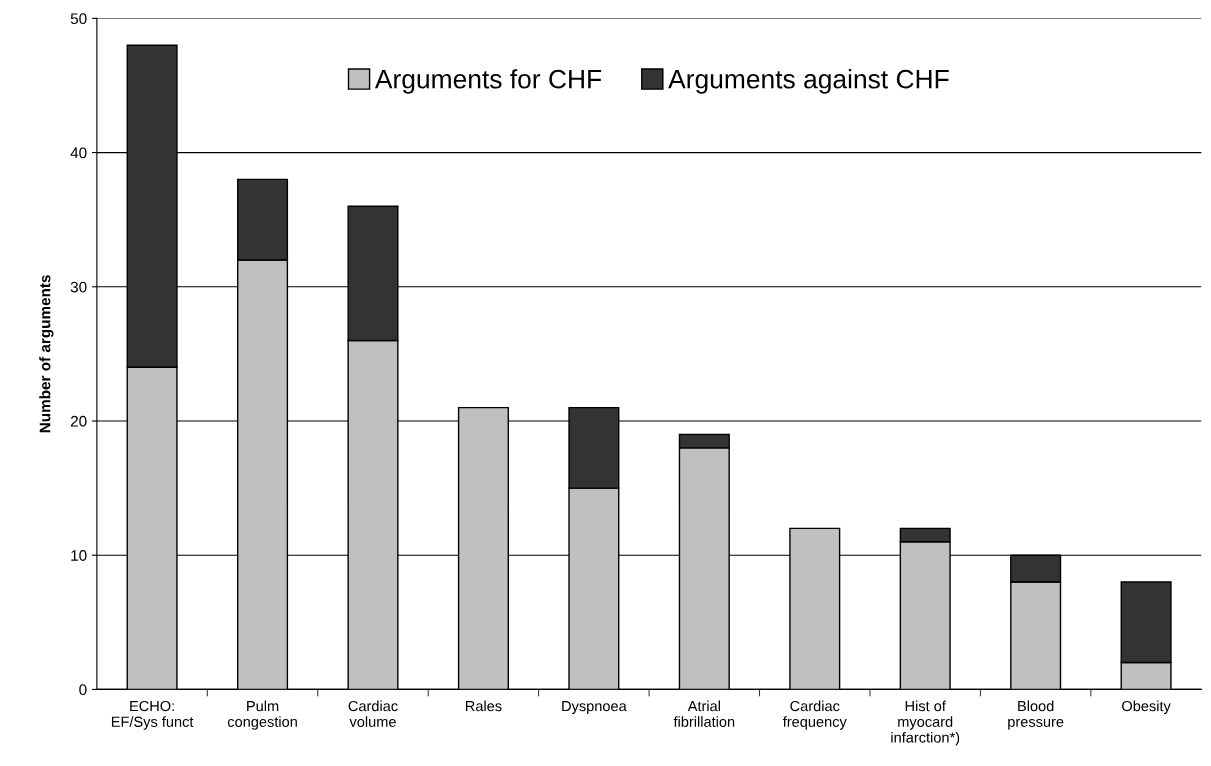 This screenshot has width=1211, height=766. I want to click on x-tick-label: Rales, so click(483, 706).